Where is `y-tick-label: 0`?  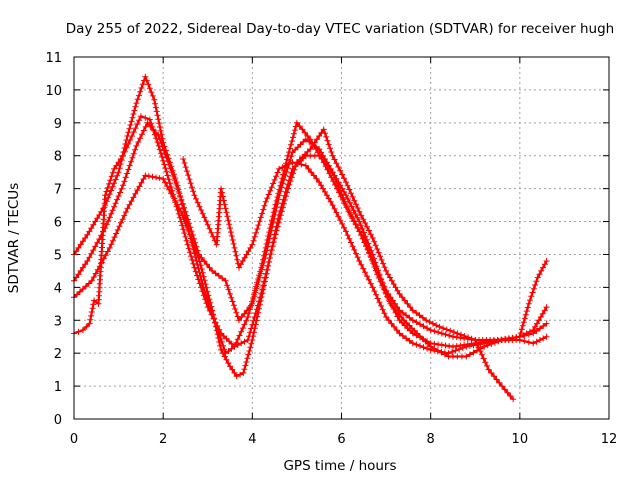
y-tick-label: 0 is located at coordinates (58, 420).